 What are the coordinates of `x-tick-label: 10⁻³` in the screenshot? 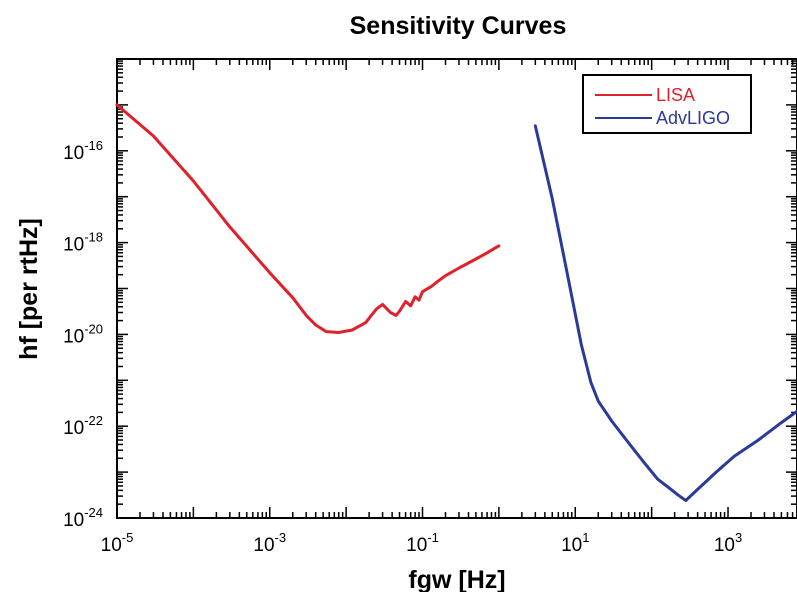 It's located at (269, 543).